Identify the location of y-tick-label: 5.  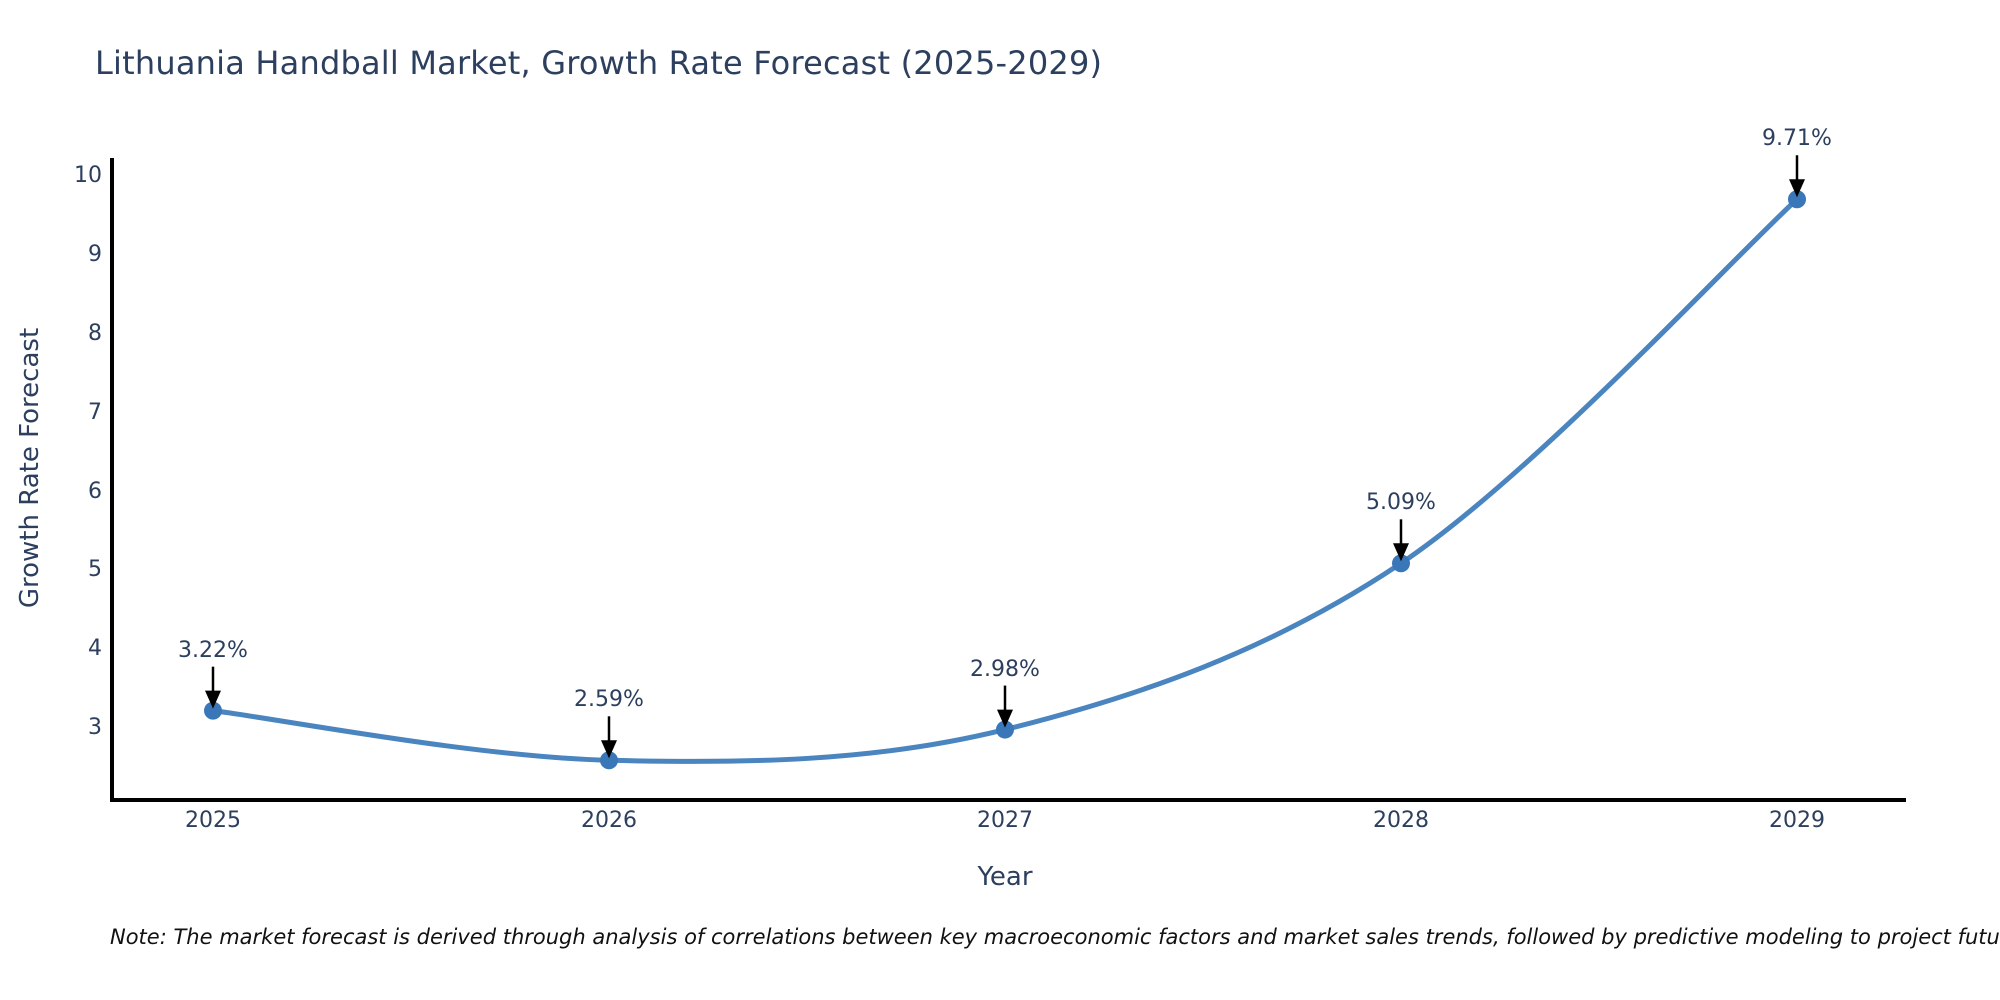
(95, 570).